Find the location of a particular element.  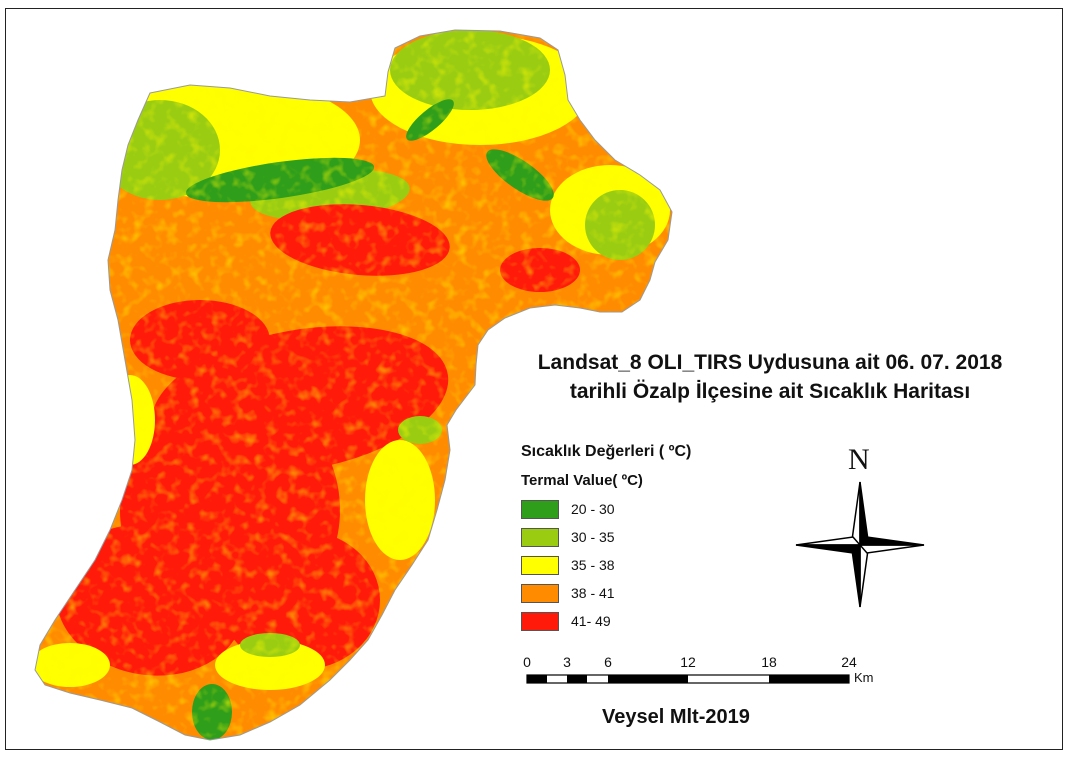

scale-unit-label: Km is located at coordinates (864, 677).